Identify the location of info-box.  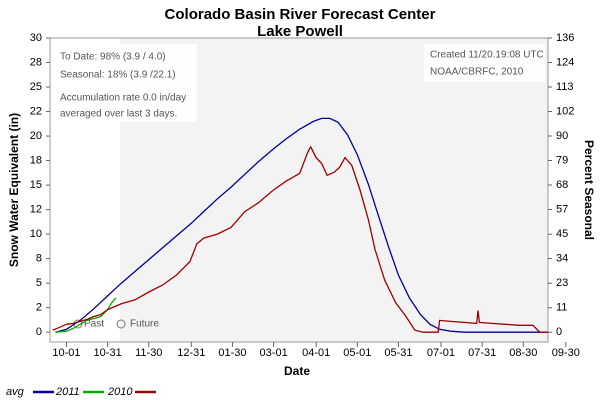
(126, 83).